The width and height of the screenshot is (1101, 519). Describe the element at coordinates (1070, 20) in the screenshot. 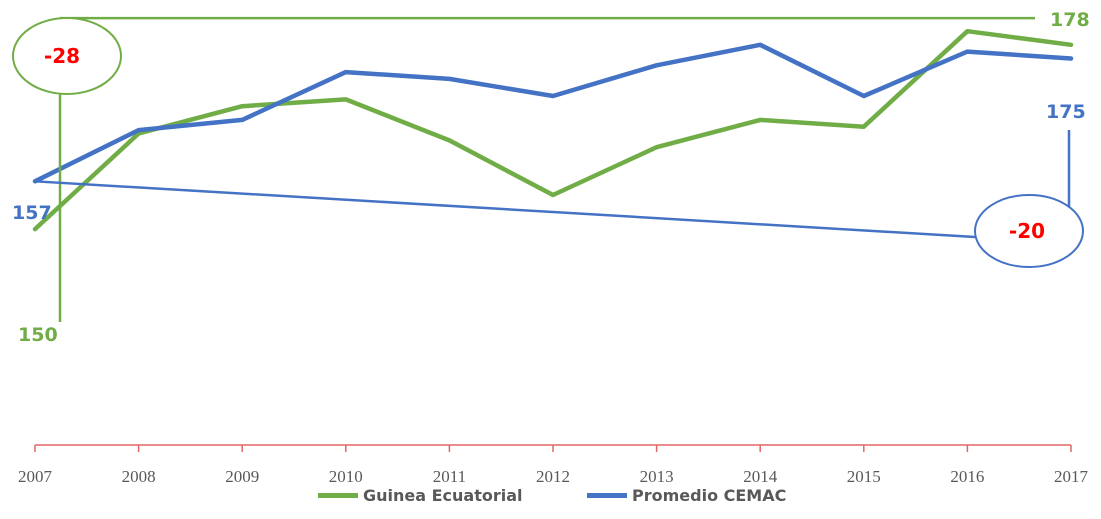

I see `guinea-end-label: 178` at that location.